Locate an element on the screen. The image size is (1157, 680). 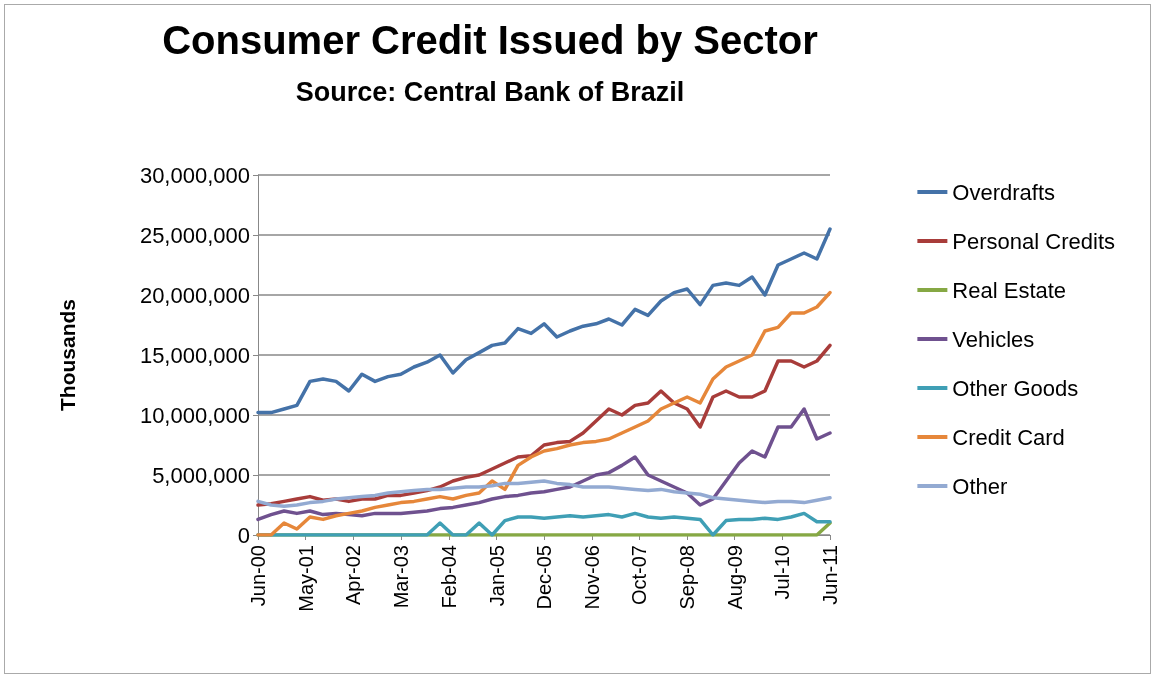
x-tick-label: Jun-11 is located at coordinates (830, 575).